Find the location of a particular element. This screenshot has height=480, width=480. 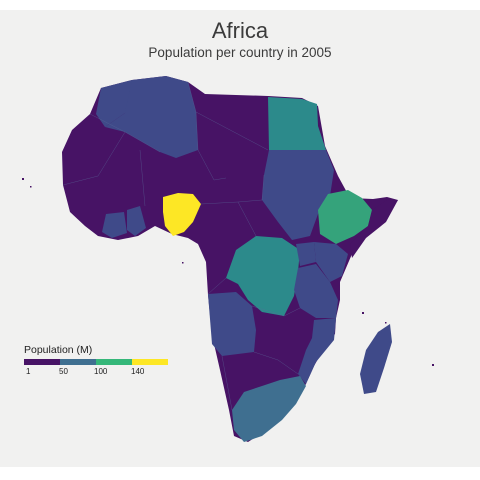

legend-tick-100: 100 is located at coordinates (101, 371).